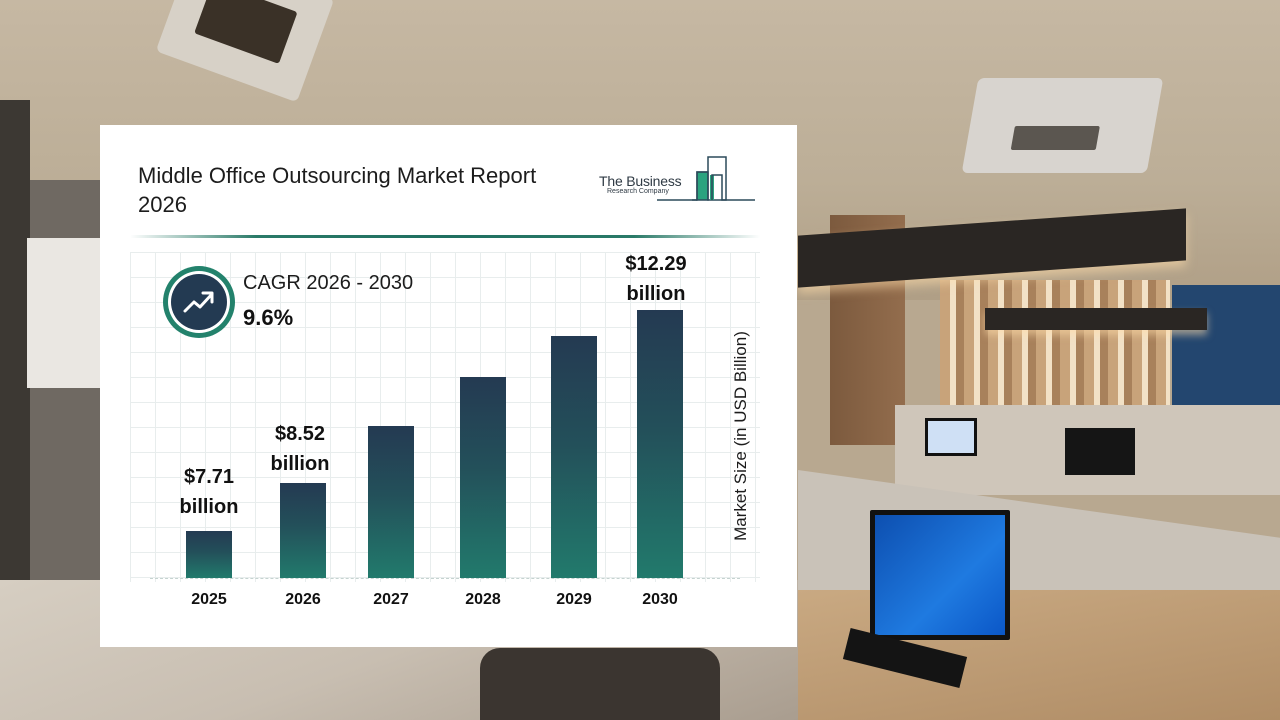  Describe the element at coordinates (483, 599) in the screenshot. I see `x-tick-2028: 2028` at that location.